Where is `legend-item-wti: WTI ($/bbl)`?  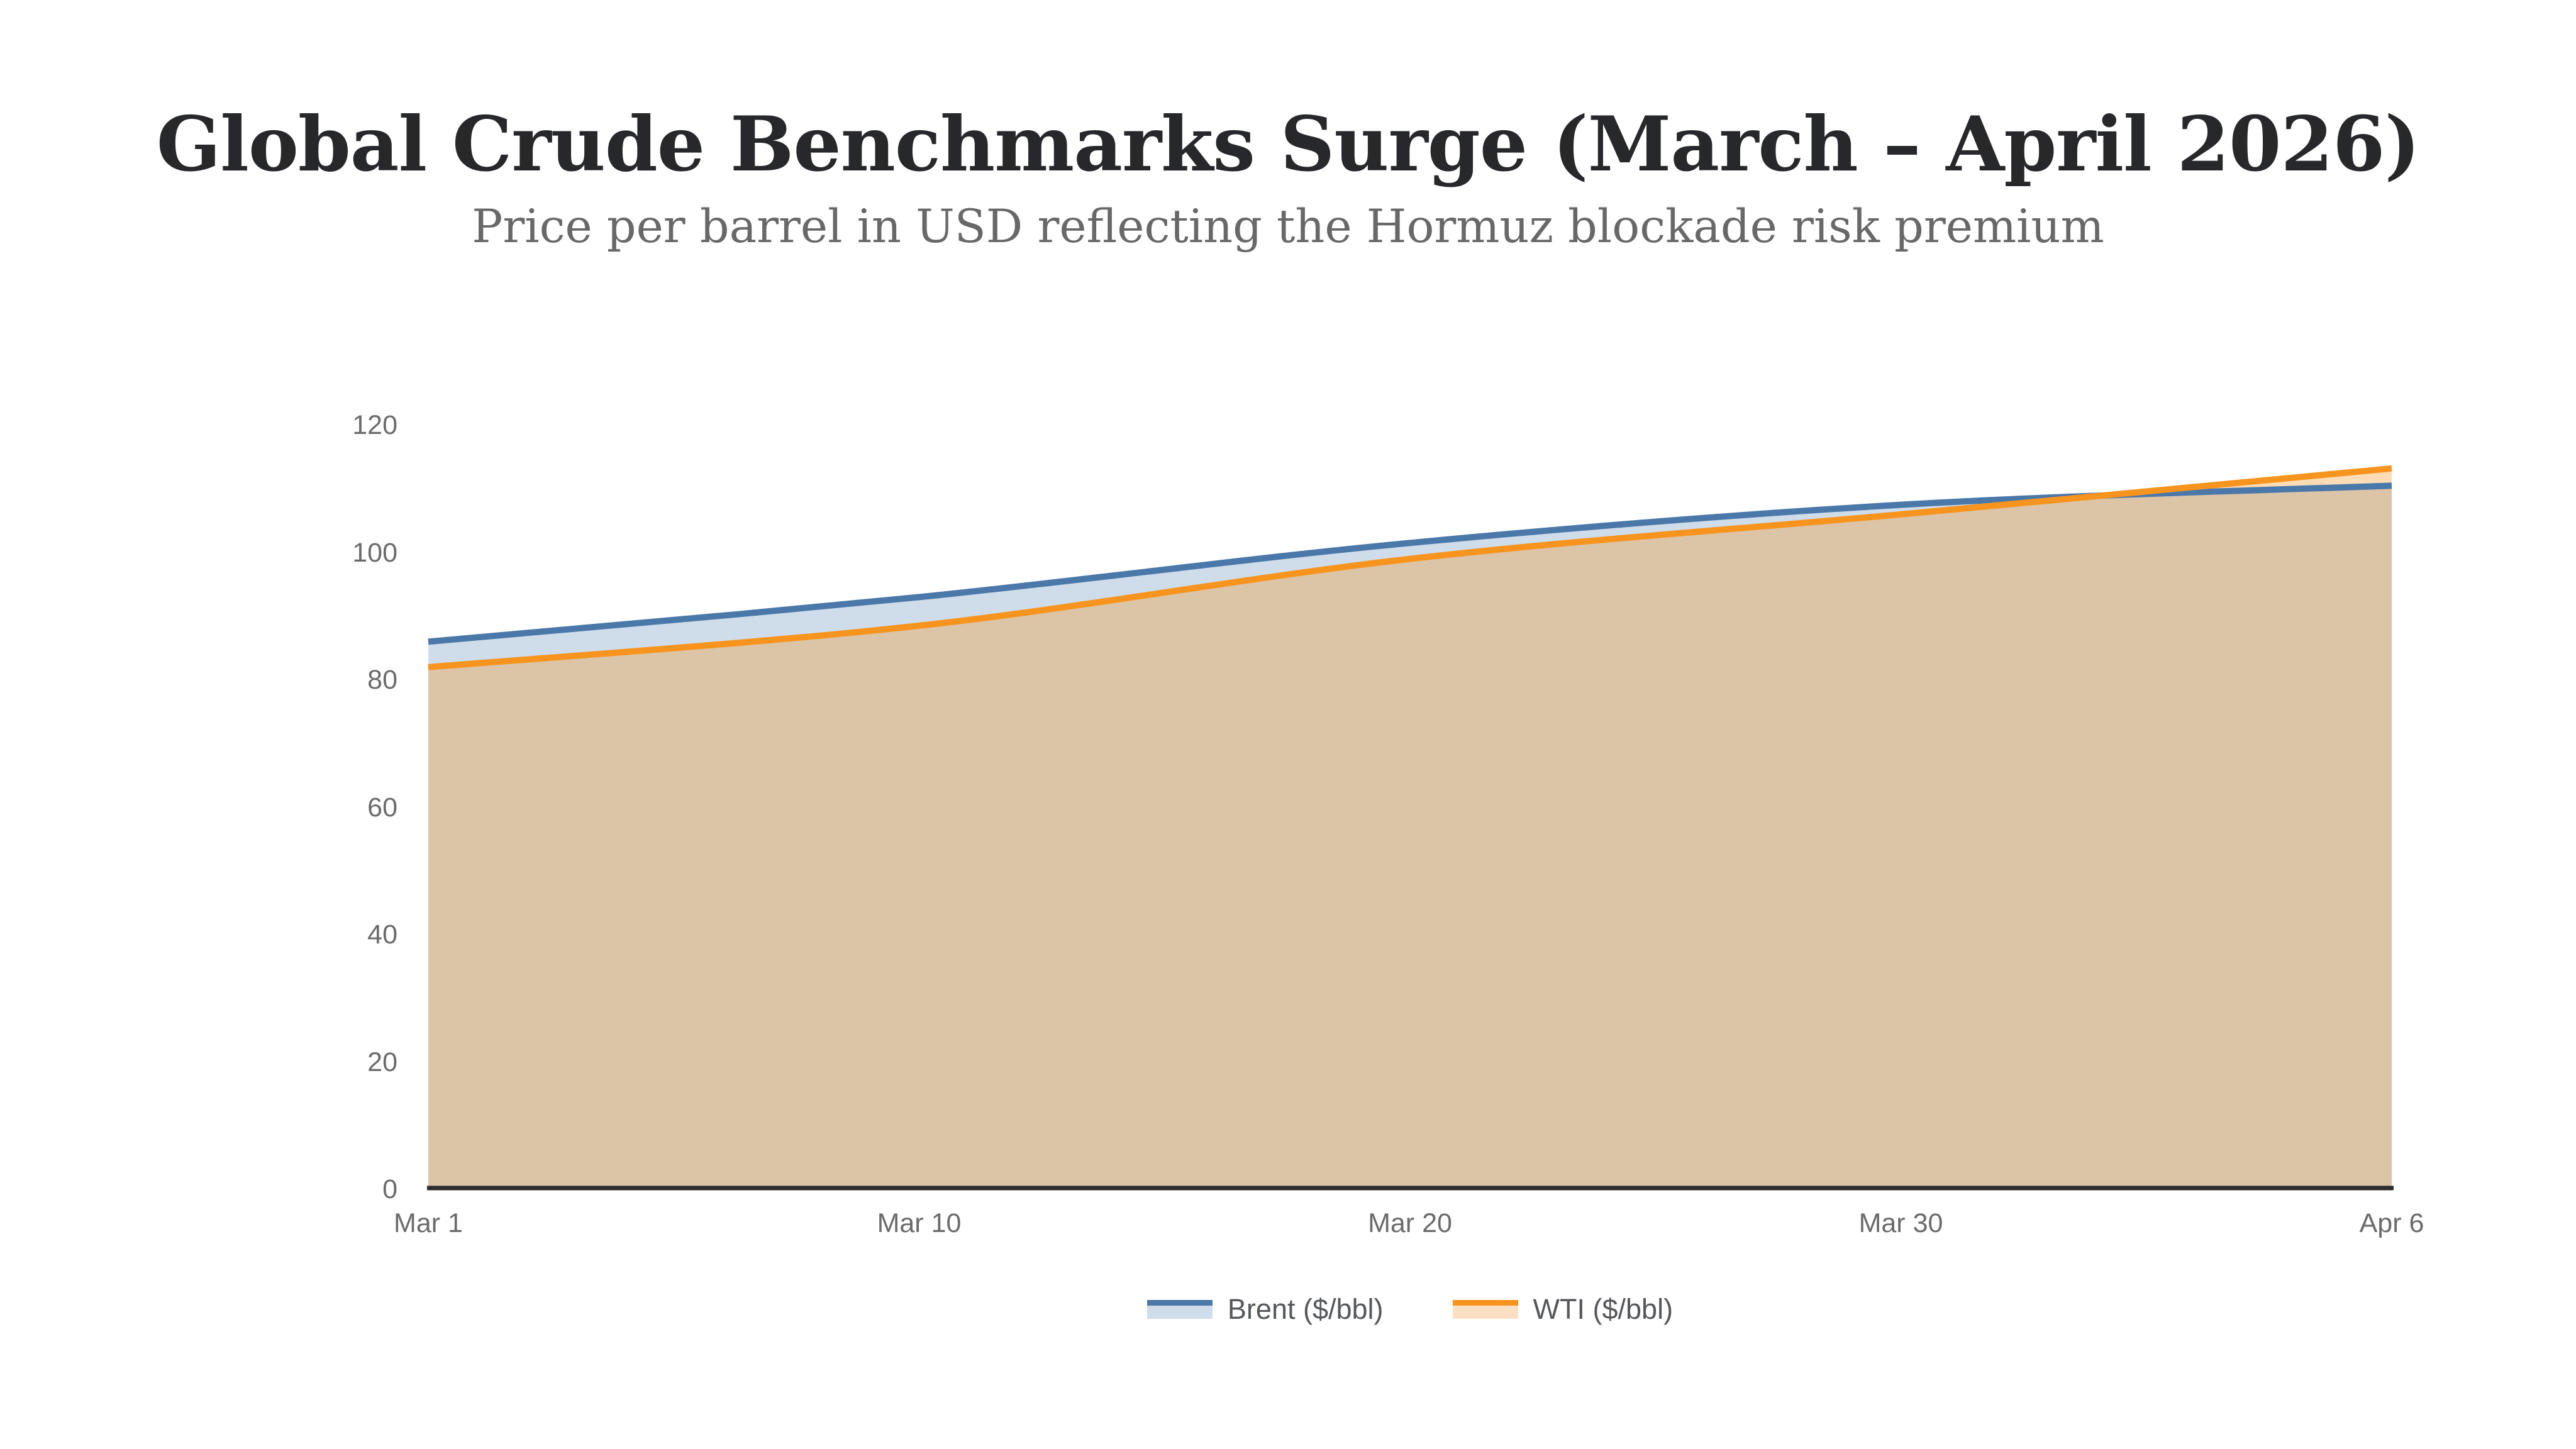
legend-item-wti: WTI ($/bbl) is located at coordinates (1563, 1309).